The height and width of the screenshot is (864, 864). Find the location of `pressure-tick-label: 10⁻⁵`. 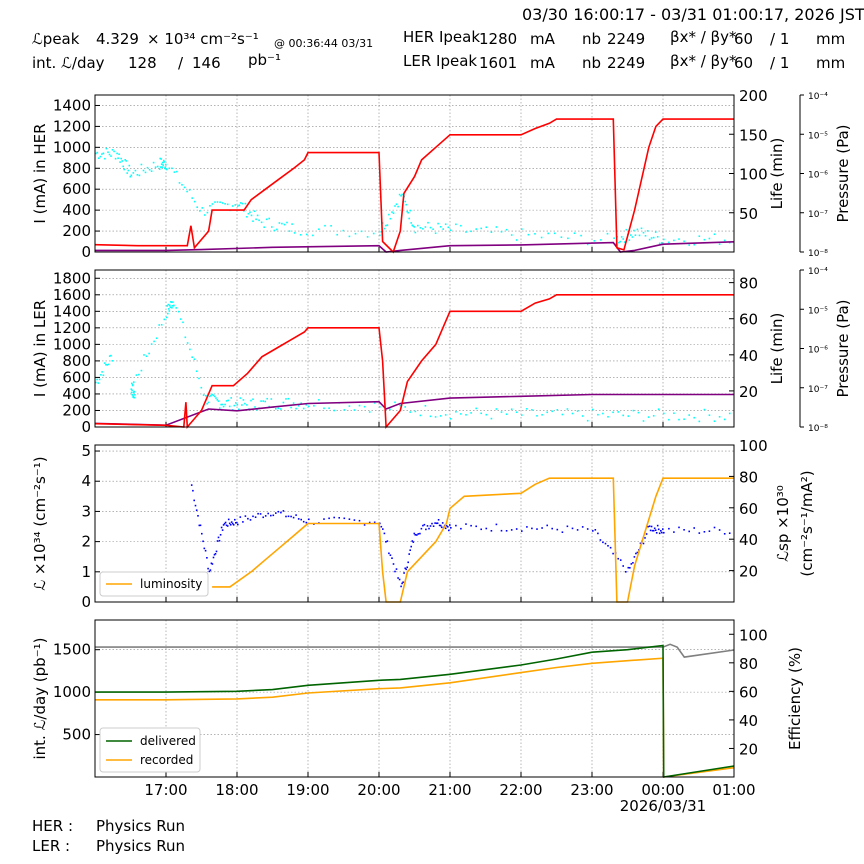

pressure-tick-label: 10⁻⁵ is located at coordinates (818, 311).